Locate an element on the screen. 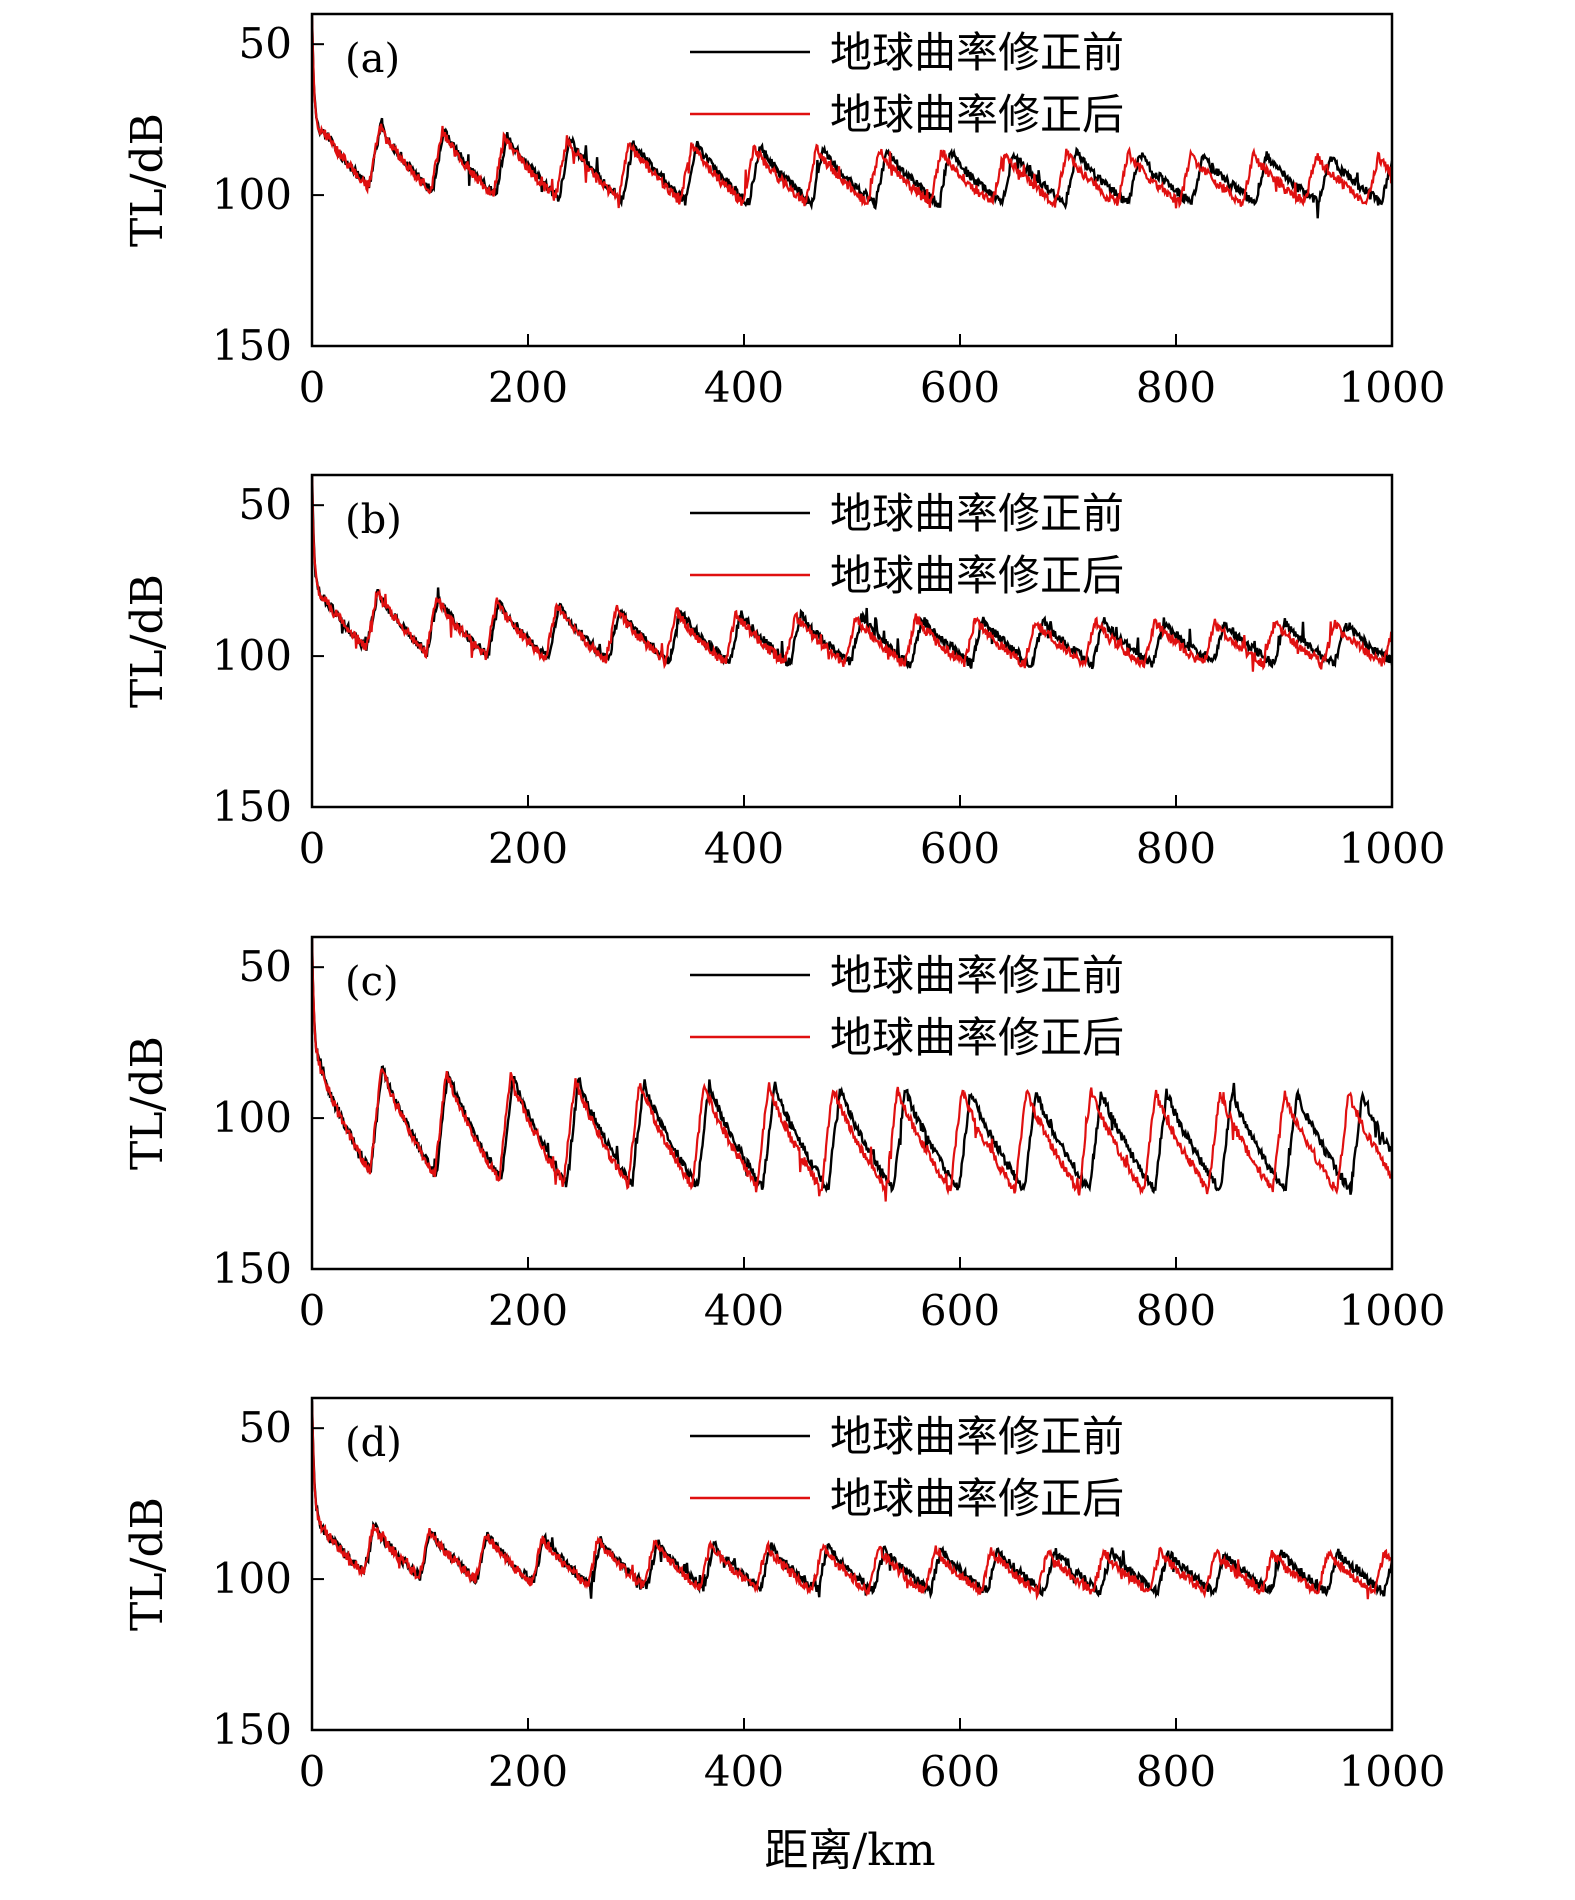  panel-label: (c) is located at coordinates (372, 982).